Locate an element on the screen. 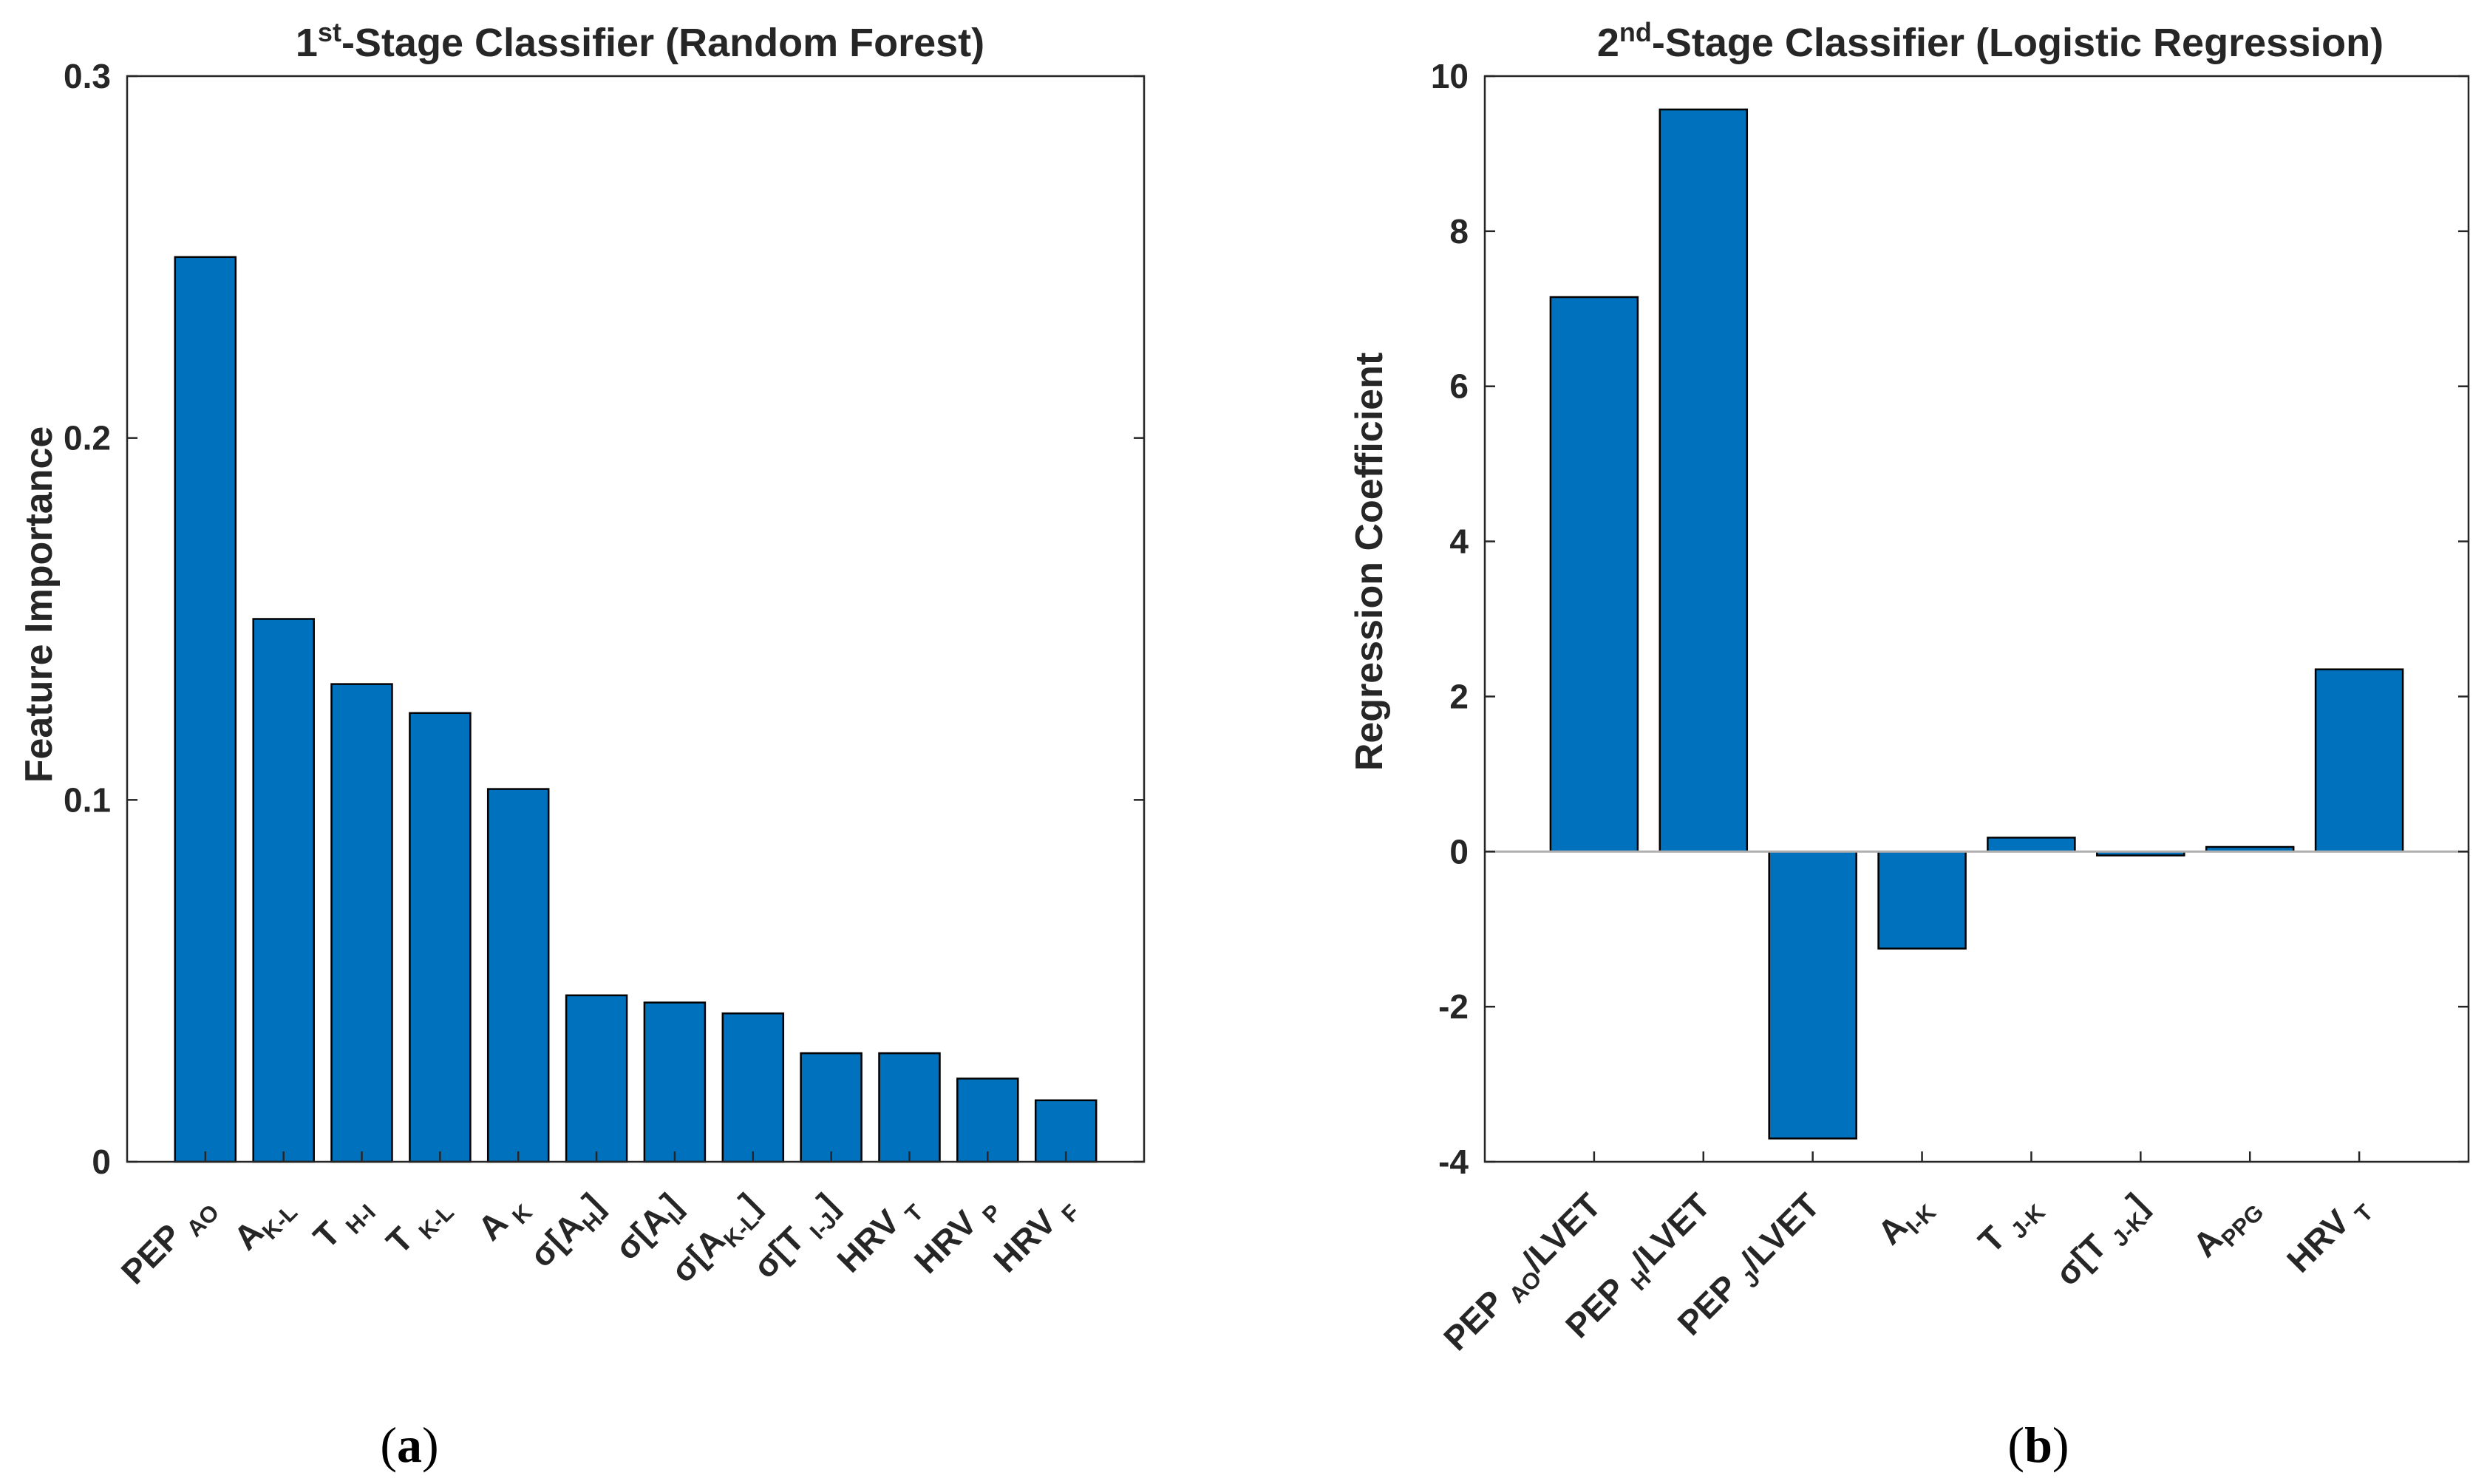 The width and height of the screenshot is (2487, 1484). a-ytick-label: 0 is located at coordinates (101, 1162).